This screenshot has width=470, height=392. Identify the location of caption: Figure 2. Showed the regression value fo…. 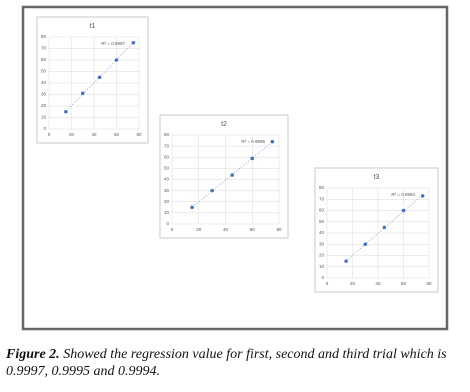
(236, 363).